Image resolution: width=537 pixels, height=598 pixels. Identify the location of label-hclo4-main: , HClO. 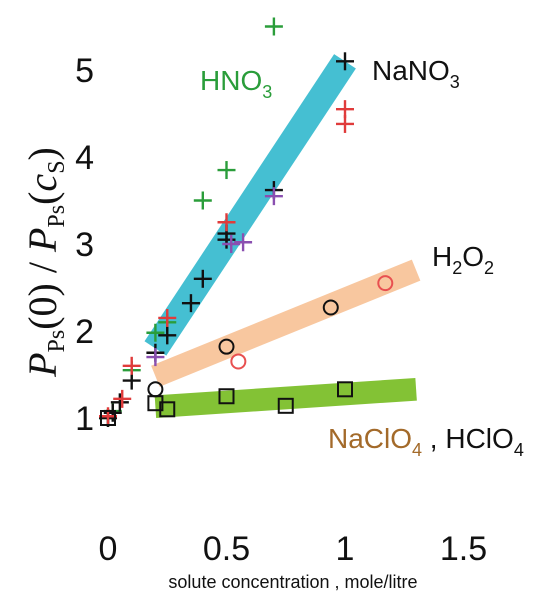
(468, 438).